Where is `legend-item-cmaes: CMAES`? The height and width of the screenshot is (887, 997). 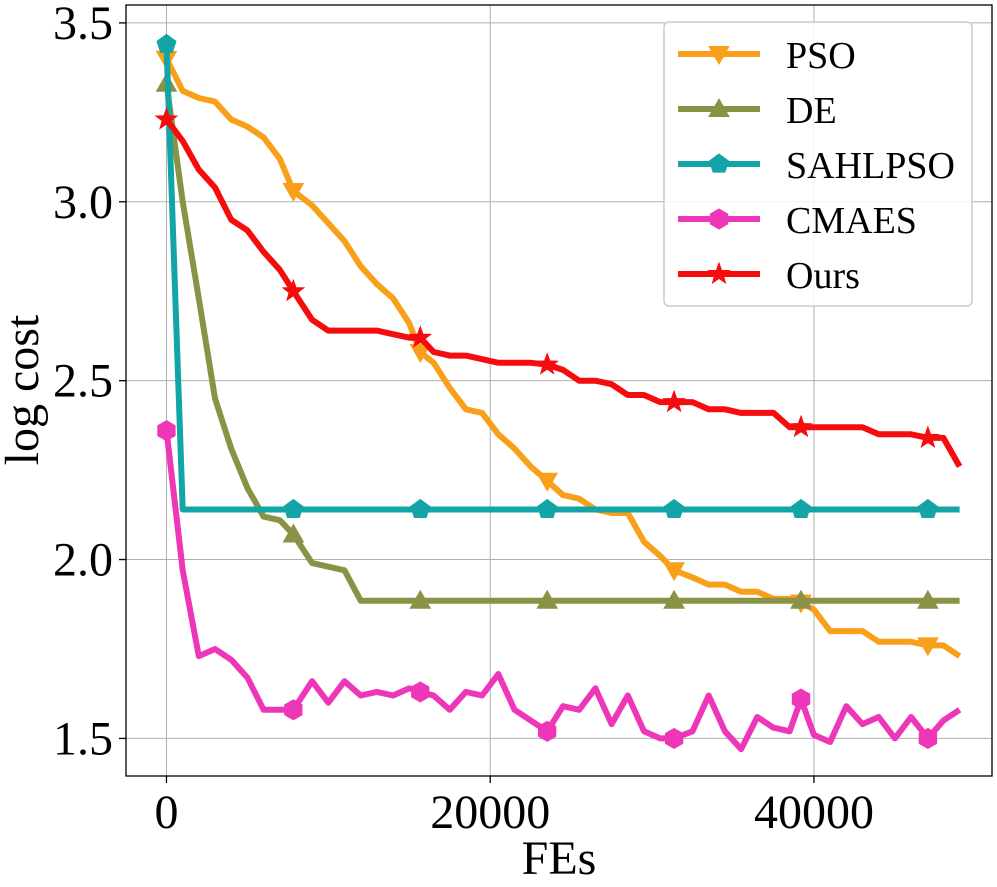
legend-item-cmaes: CMAES is located at coordinates (797, 221).